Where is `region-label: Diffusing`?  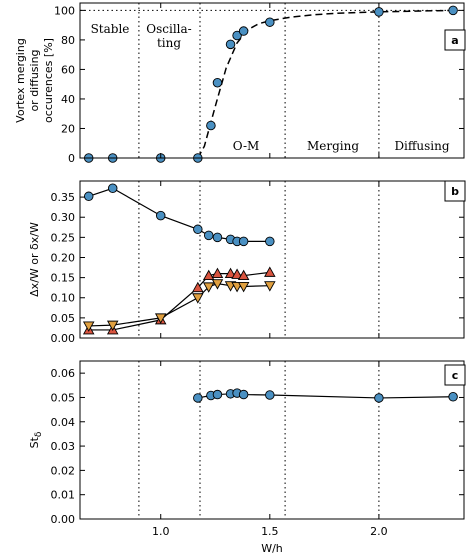
region-label: Diffusing is located at coordinates (421, 146).